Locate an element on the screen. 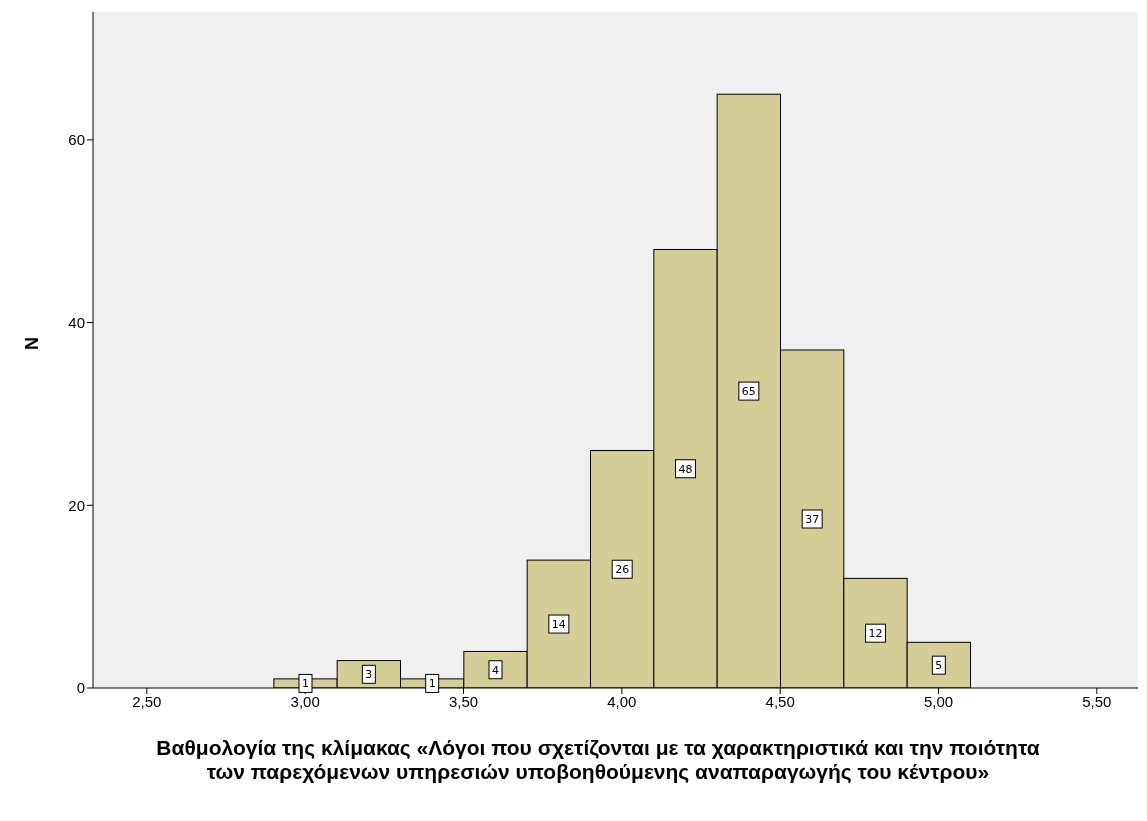 This screenshot has width=1147, height=821. y-tick-label: 20 is located at coordinates (76, 505).